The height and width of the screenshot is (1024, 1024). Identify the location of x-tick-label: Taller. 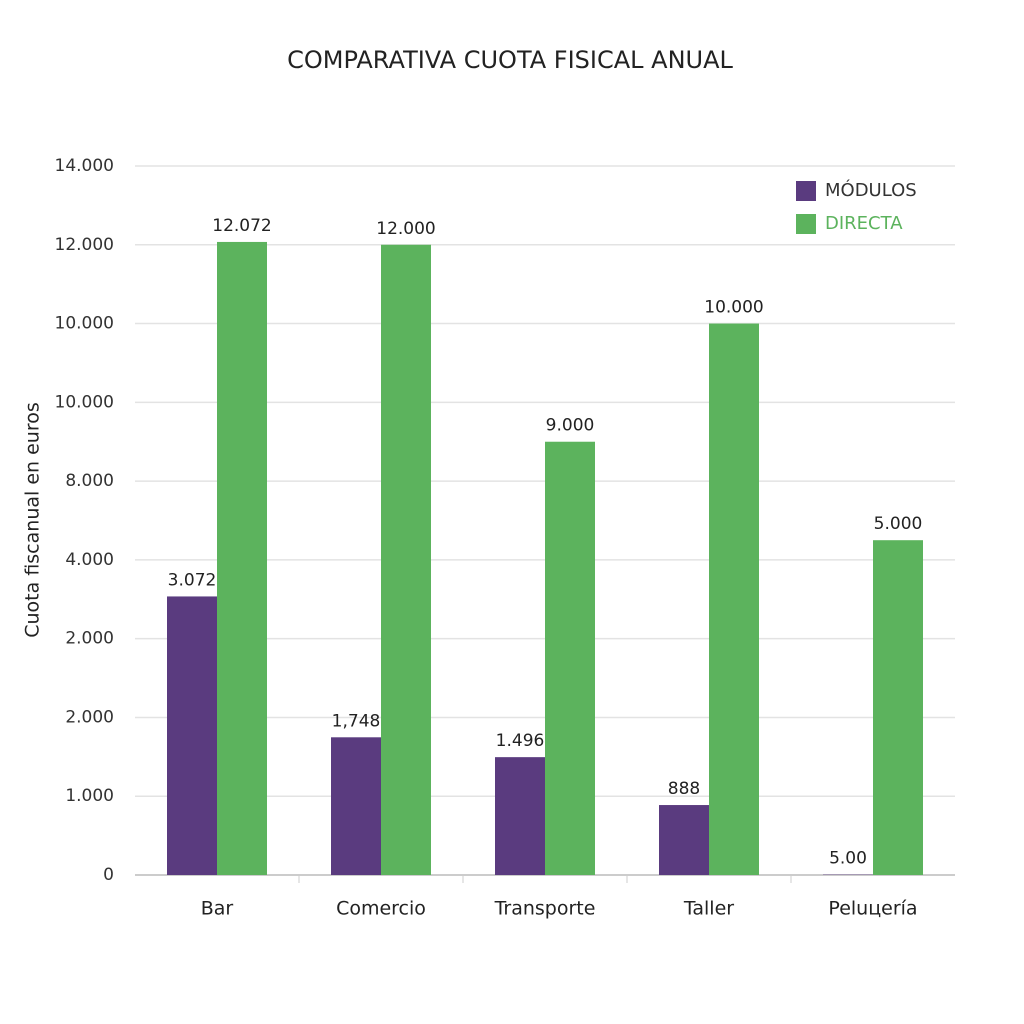
(708, 909).